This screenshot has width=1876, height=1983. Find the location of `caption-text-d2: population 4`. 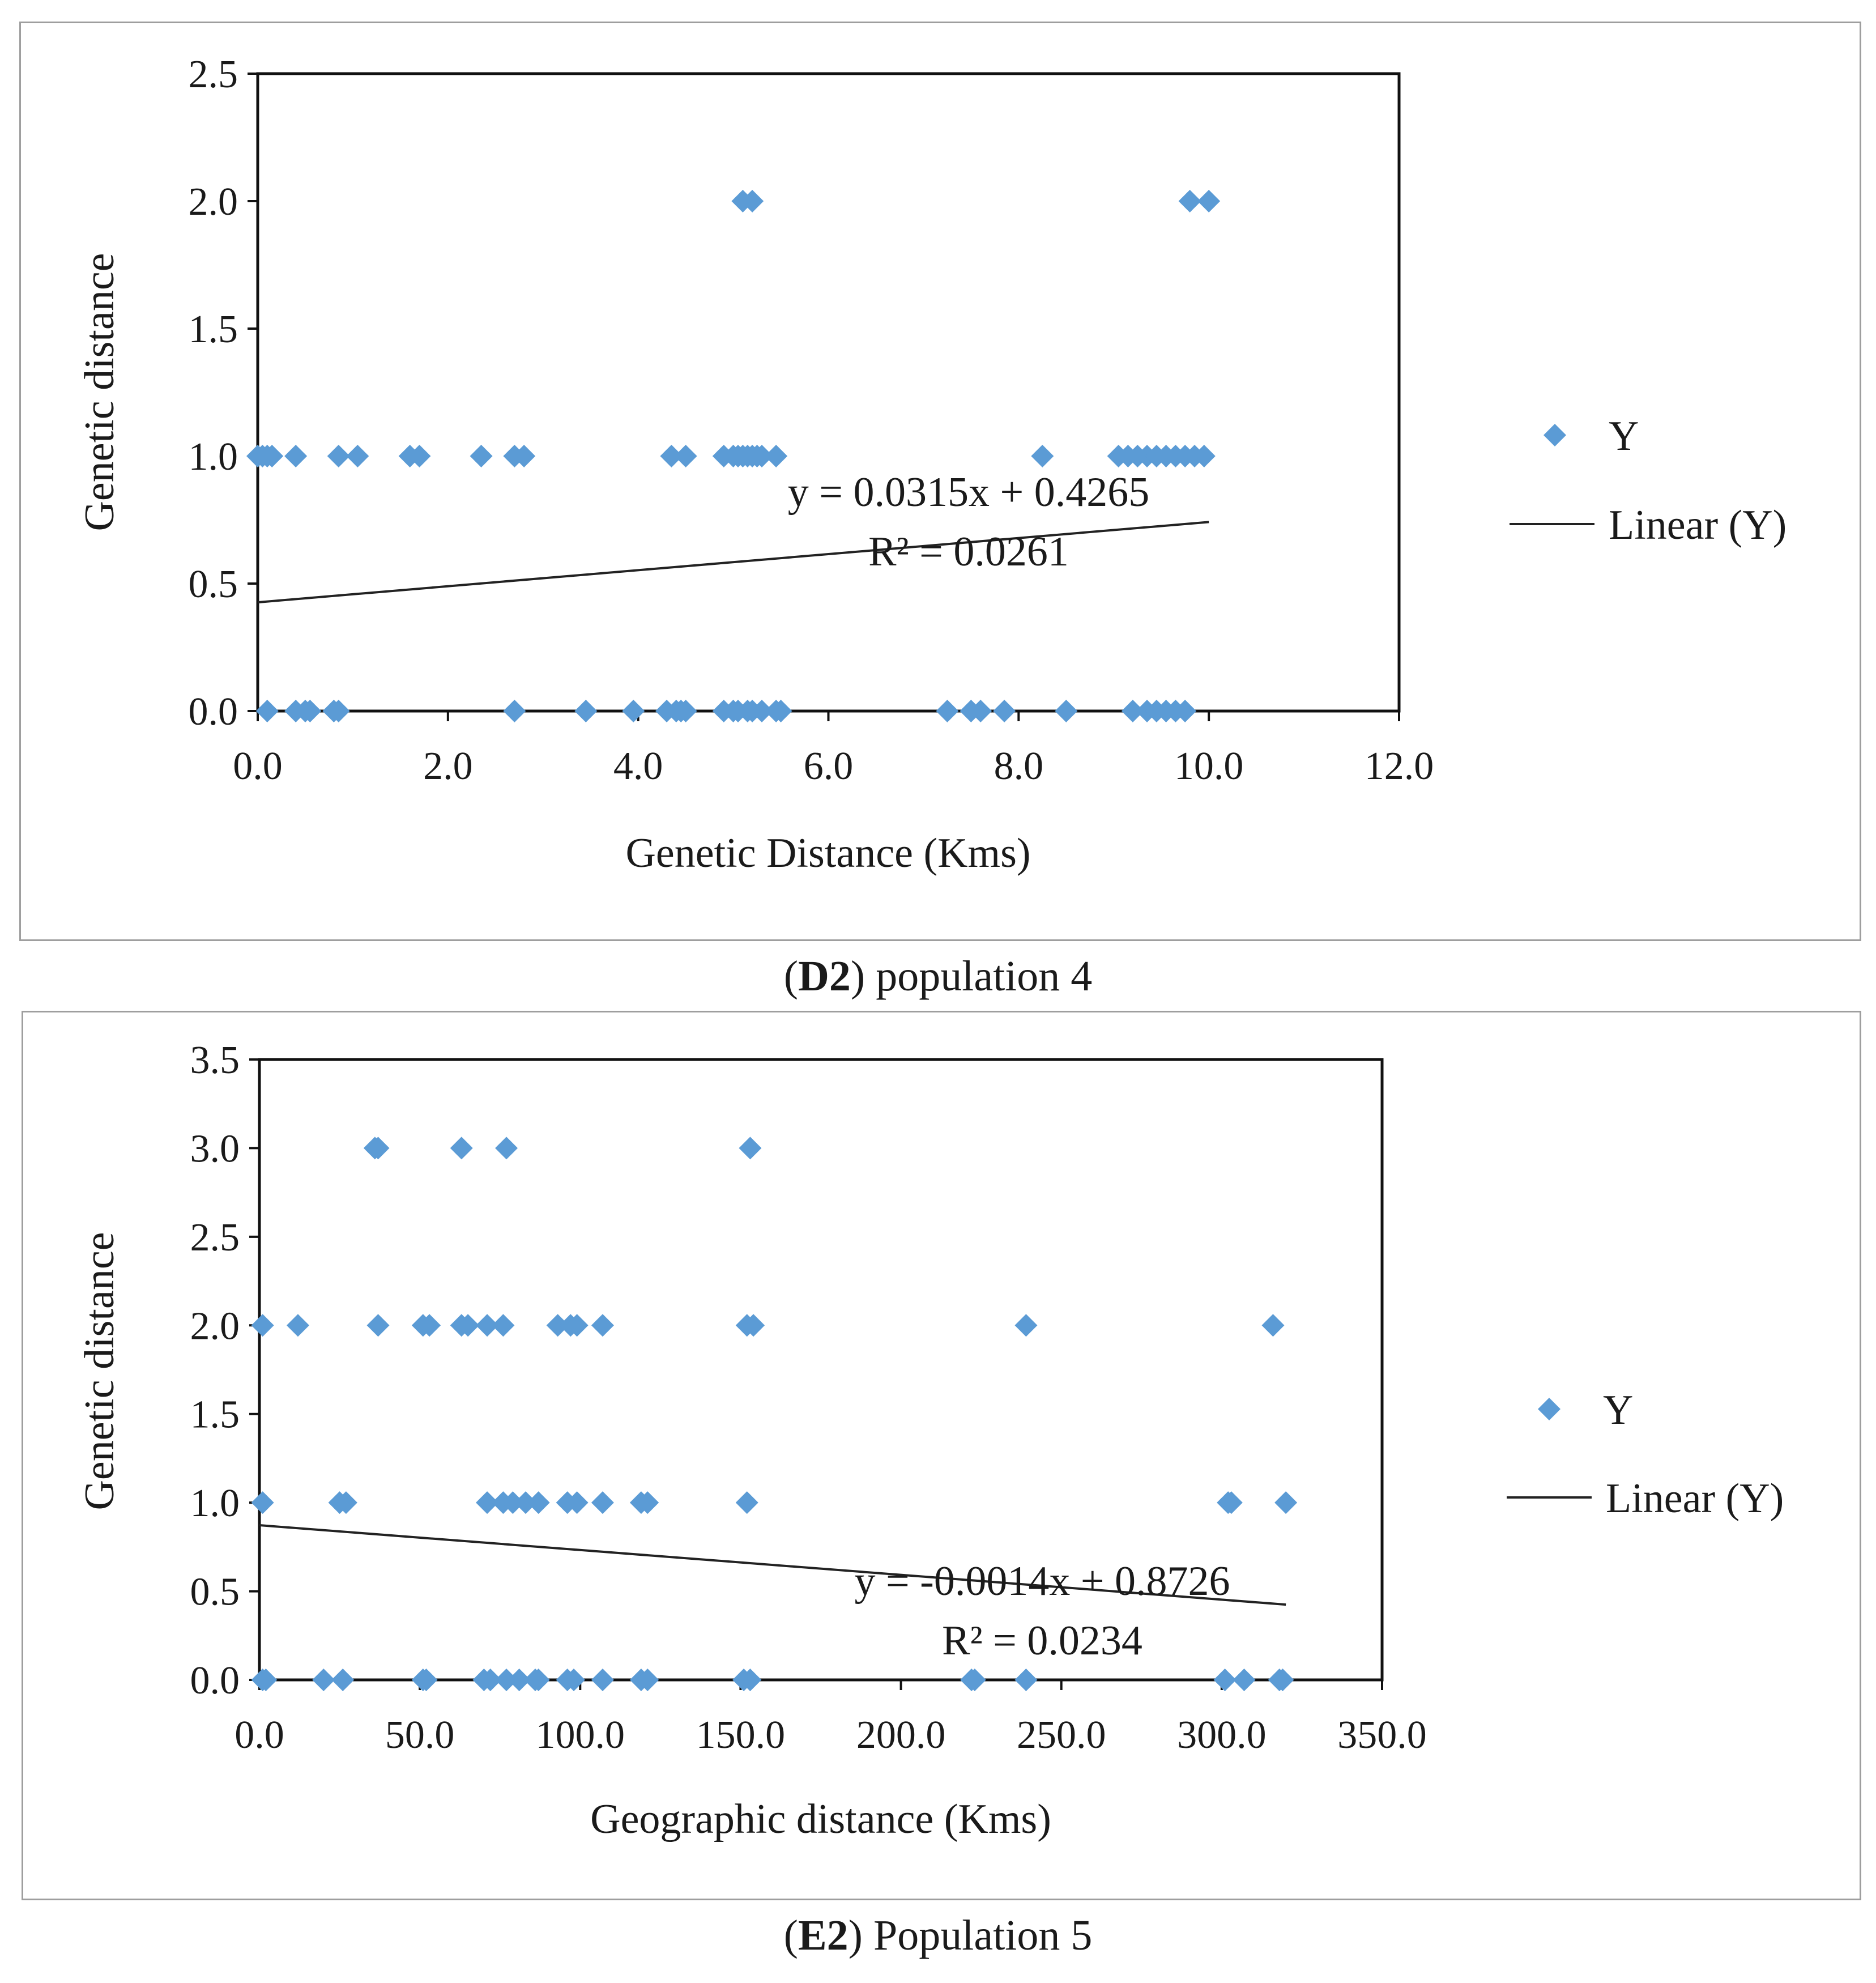

caption-text-d2: population 4 is located at coordinates (984, 976).